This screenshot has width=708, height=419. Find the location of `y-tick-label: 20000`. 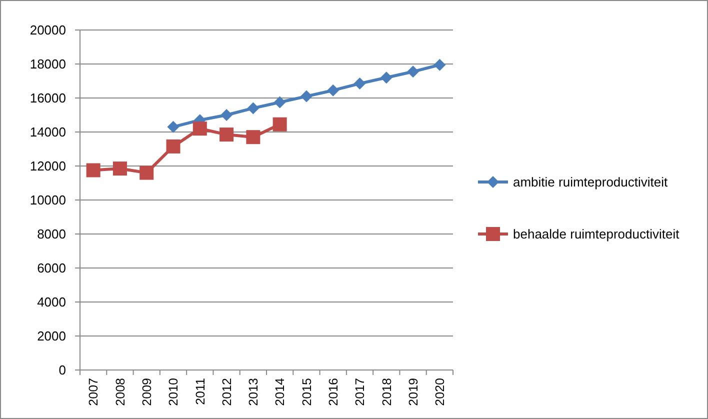

y-tick-label: 20000 is located at coordinates (48, 30).